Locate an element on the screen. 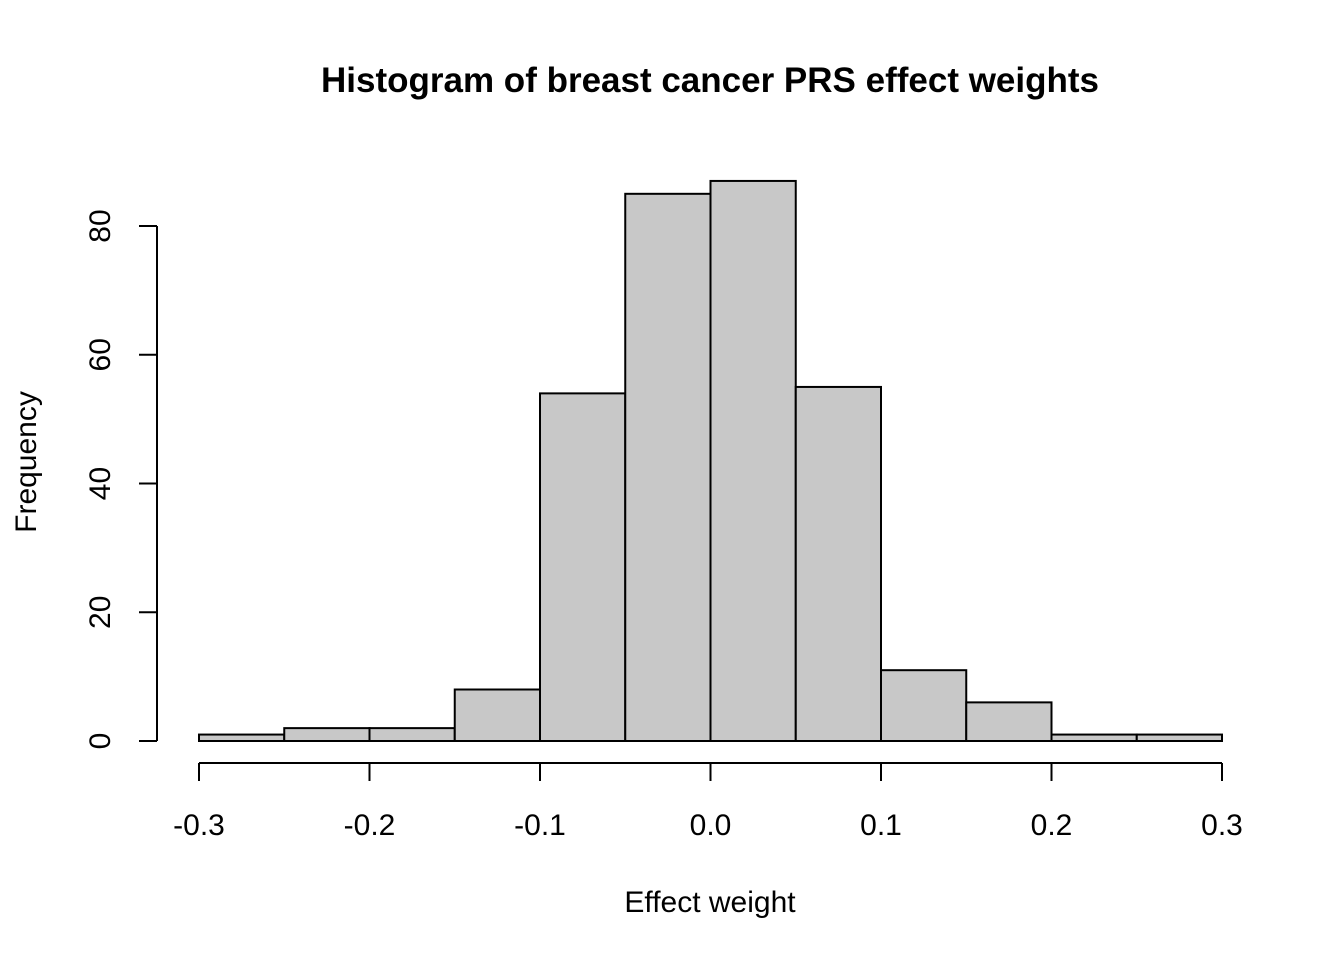  x-tick-label: 0.0 is located at coordinates (711, 825).